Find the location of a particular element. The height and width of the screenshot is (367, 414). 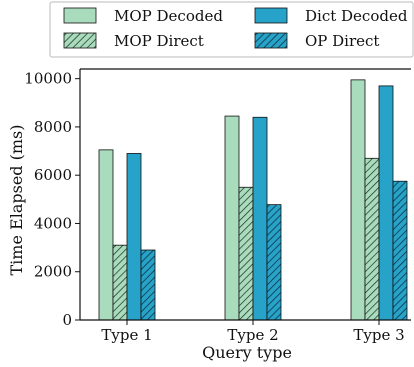

y-axis-label: Time Elapsed (ms) is located at coordinates (16, 200).